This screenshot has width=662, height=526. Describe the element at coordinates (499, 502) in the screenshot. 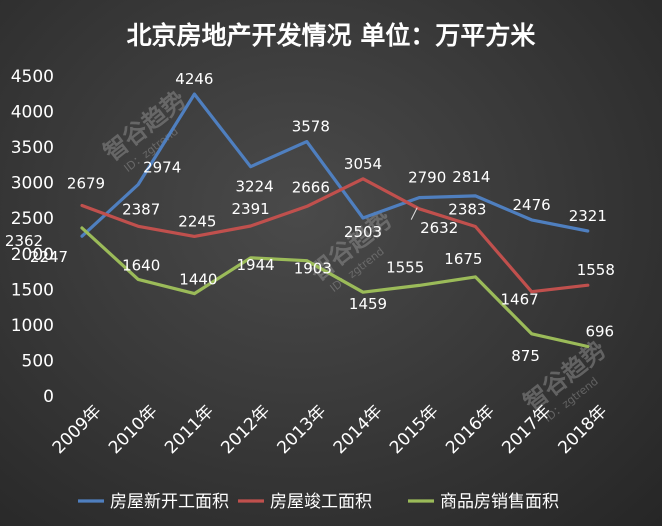

I see `legend-label: 商品房销售面积` at that location.